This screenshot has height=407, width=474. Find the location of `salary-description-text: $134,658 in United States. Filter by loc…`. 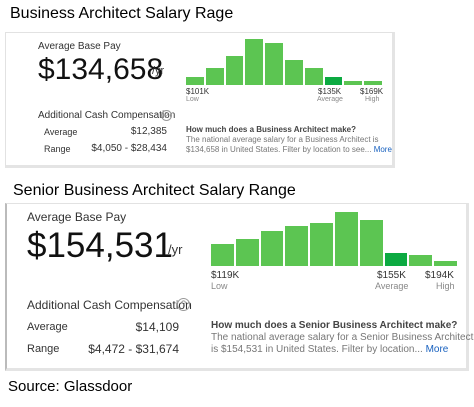

salary-description-text: $134,658 in United States. Filter by loc… is located at coordinates (279, 149).